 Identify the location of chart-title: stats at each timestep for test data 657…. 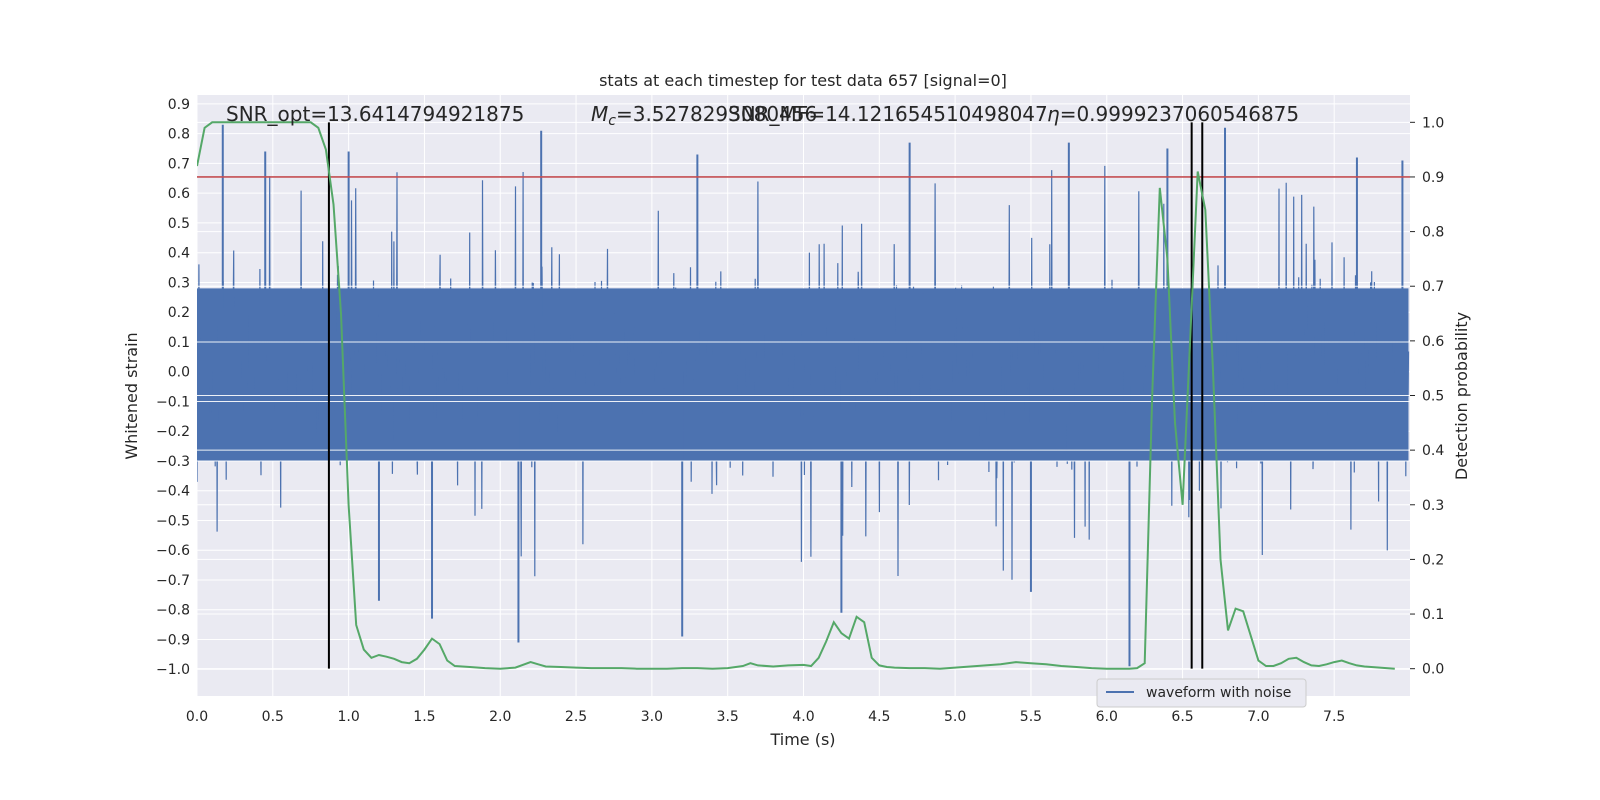
(803, 80).